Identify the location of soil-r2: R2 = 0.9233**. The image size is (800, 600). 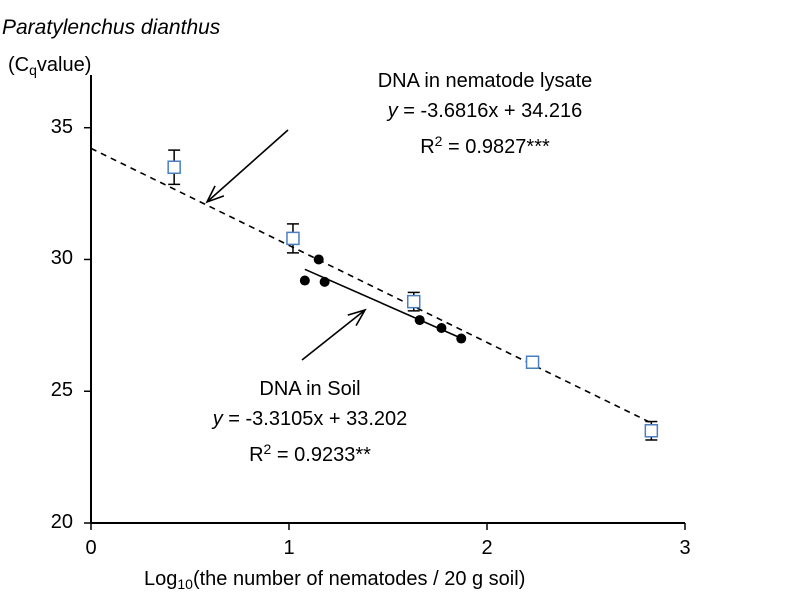
(310, 453).